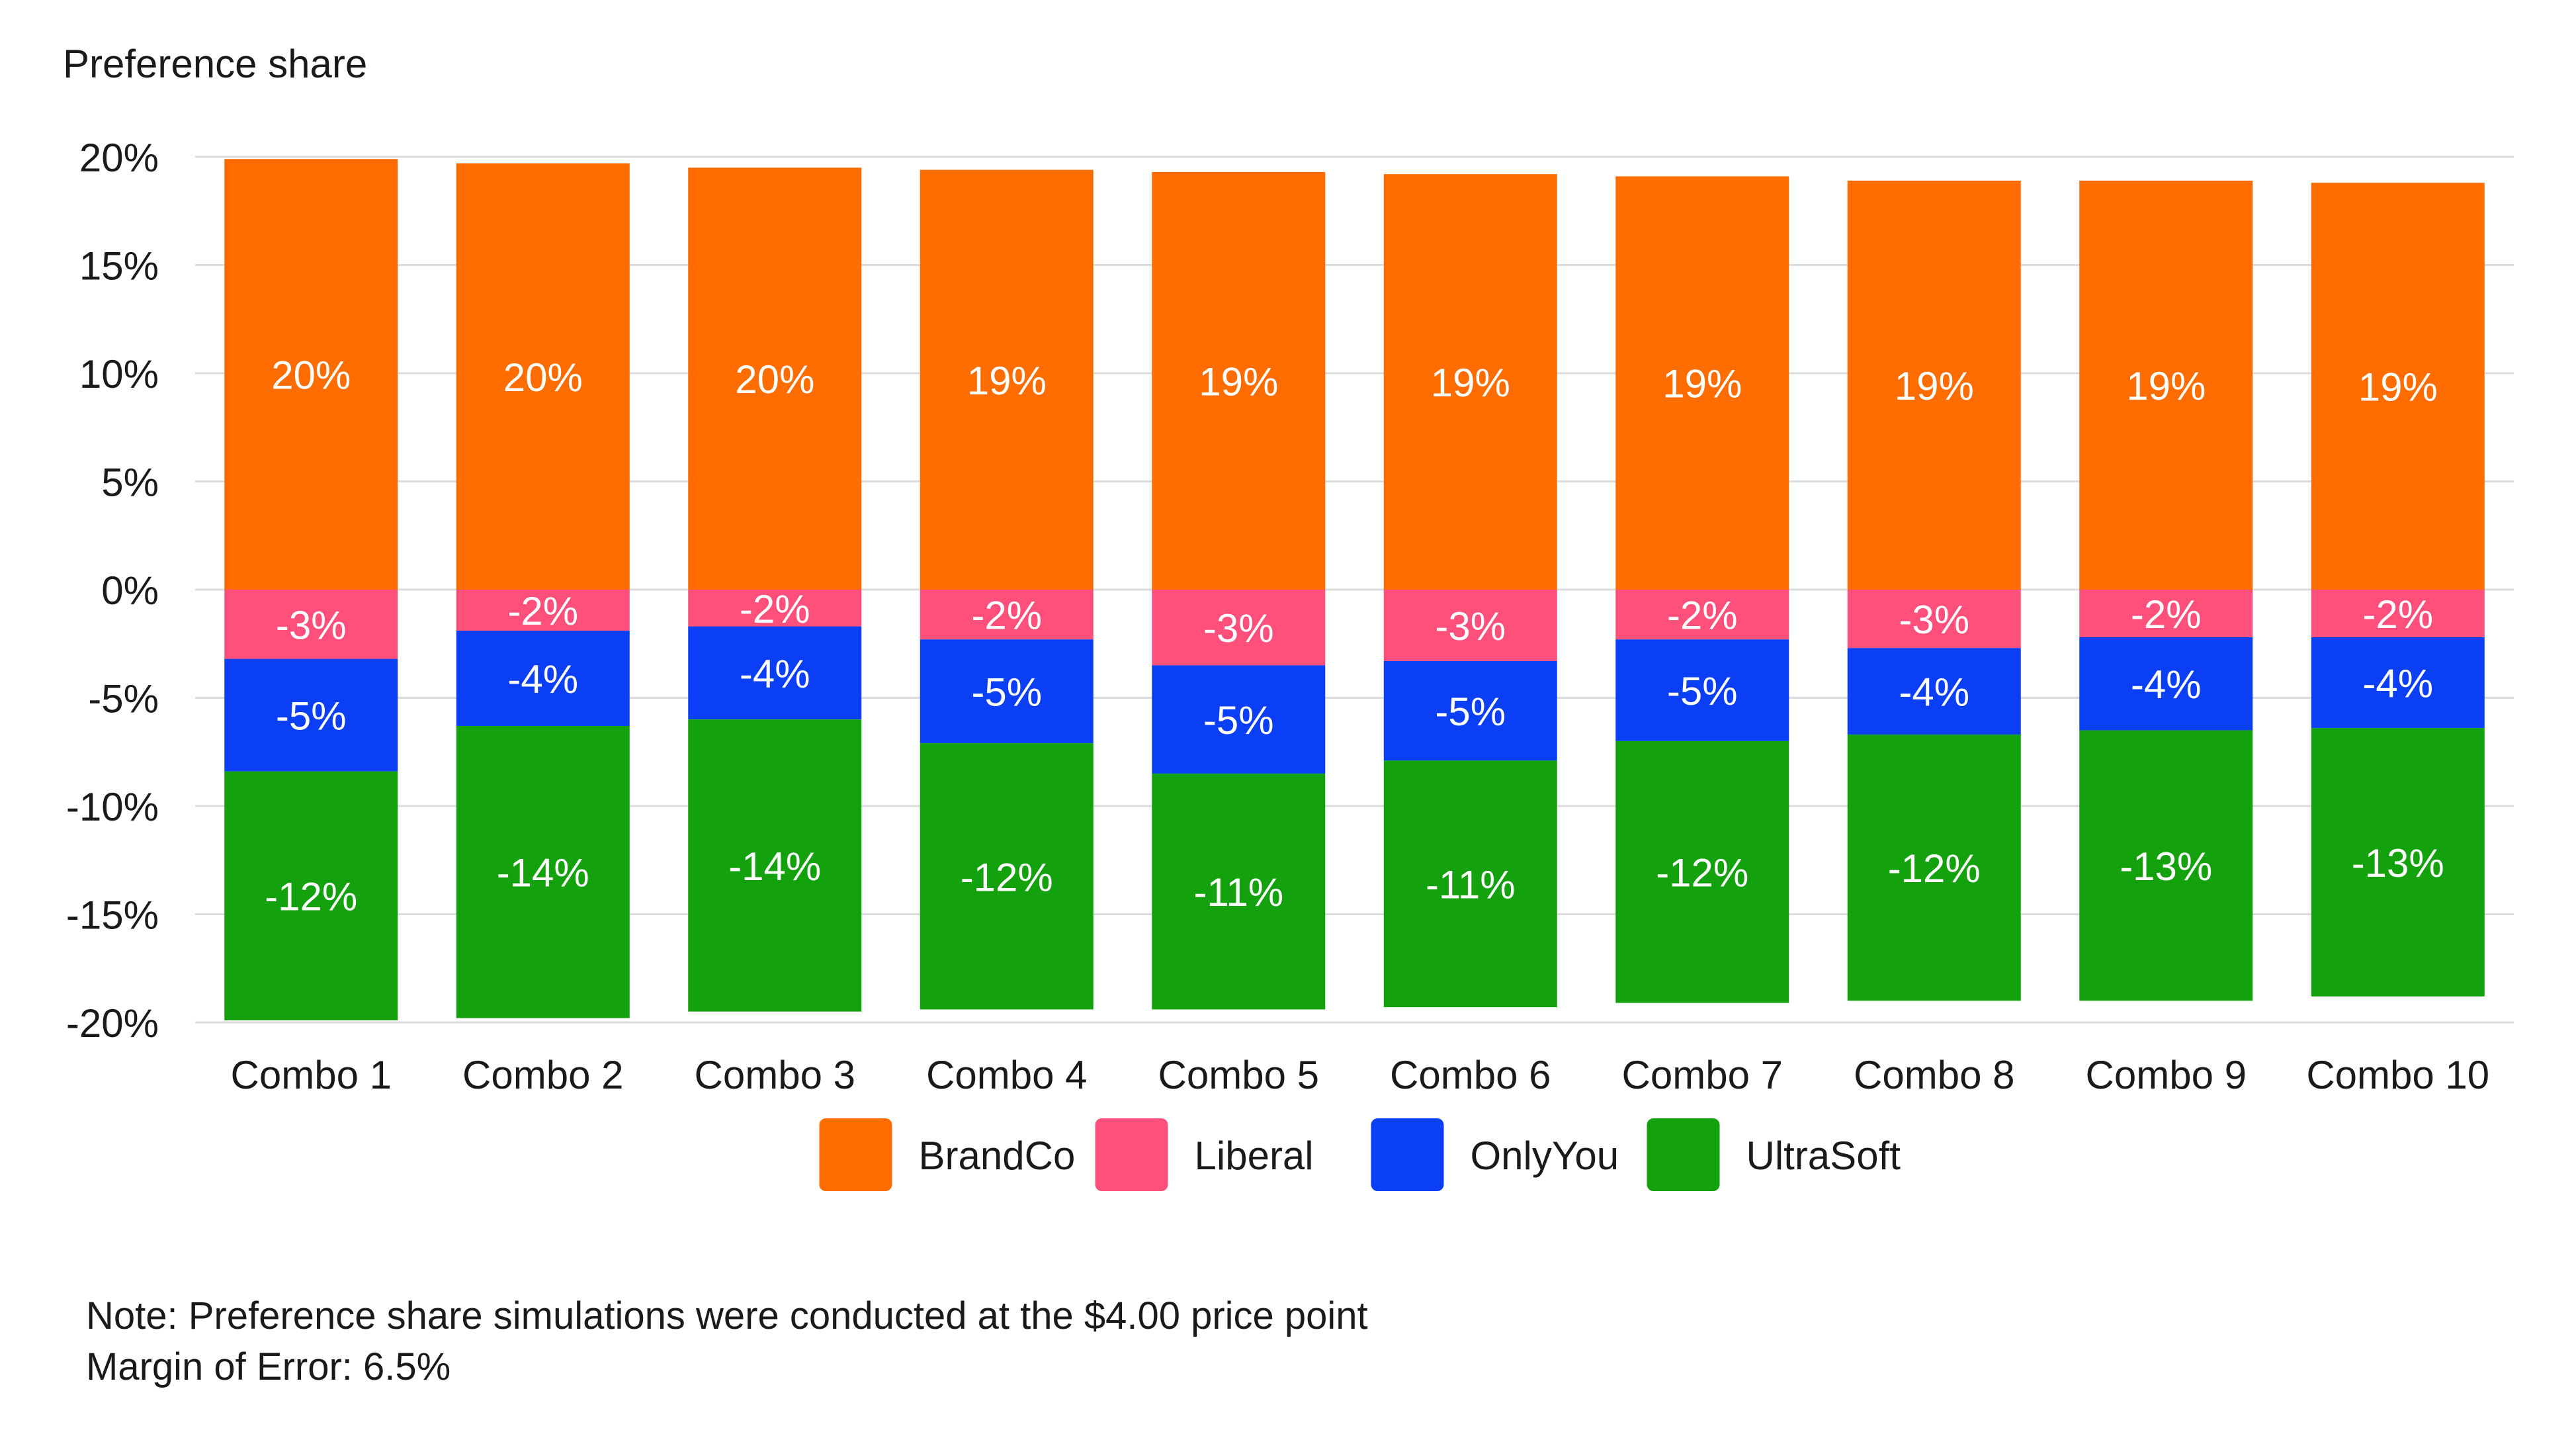 The width and height of the screenshot is (2576, 1432). What do you see at coordinates (1702, 1075) in the screenshot?
I see `x-tick-label: Combo 7` at bounding box center [1702, 1075].